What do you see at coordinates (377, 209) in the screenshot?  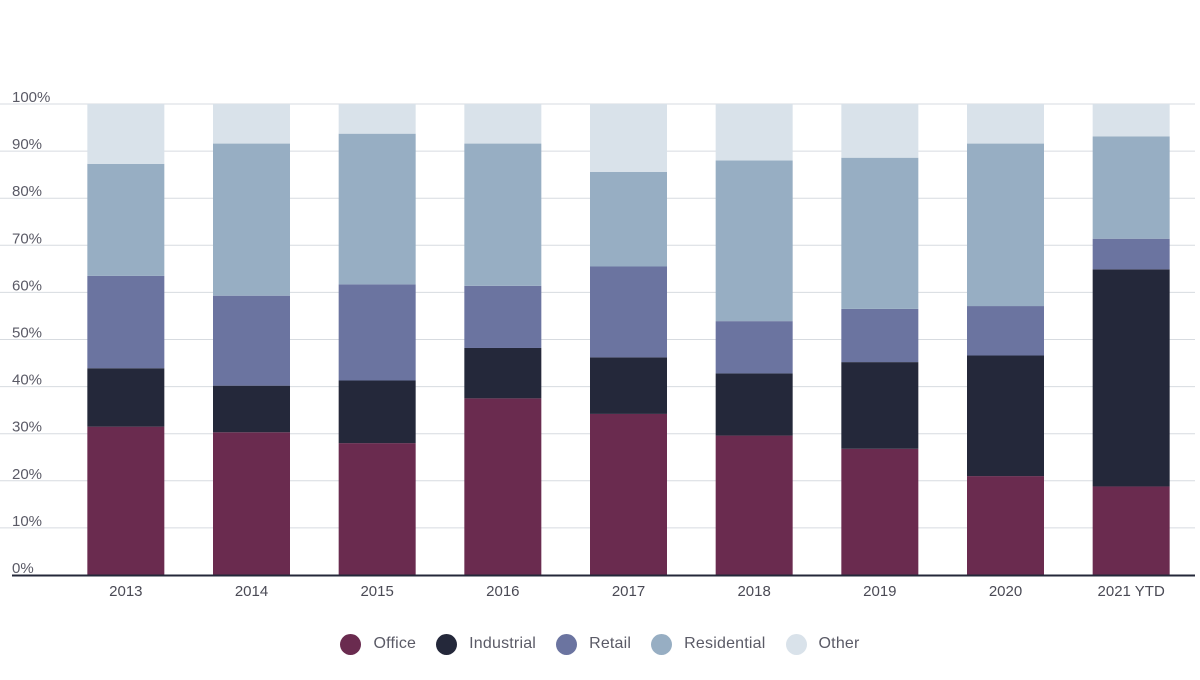 I see `bar-segment-residential-2015` at bounding box center [377, 209].